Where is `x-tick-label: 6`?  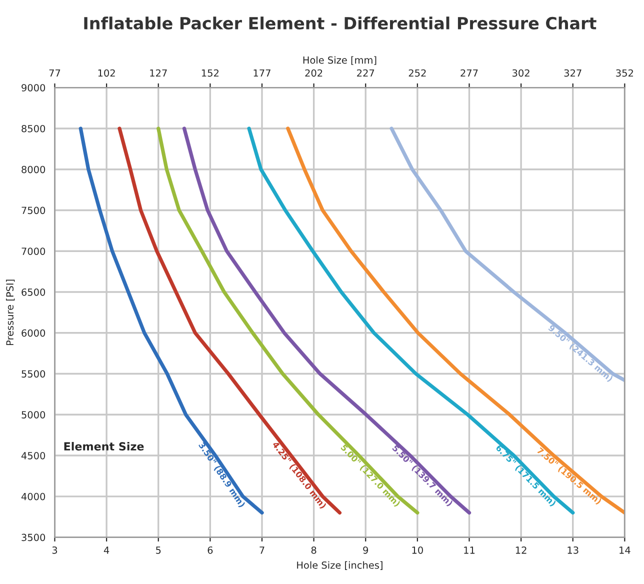
x-tick-label: 6 is located at coordinates (210, 550).